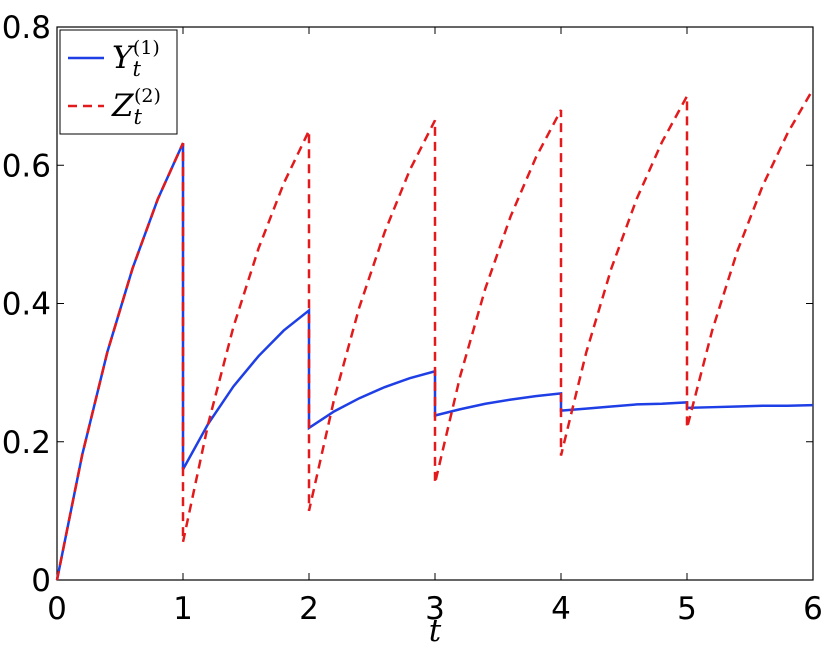  Describe the element at coordinates (136, 59) in the screenshot. I see `legend-label: Yt(1)` at that location.